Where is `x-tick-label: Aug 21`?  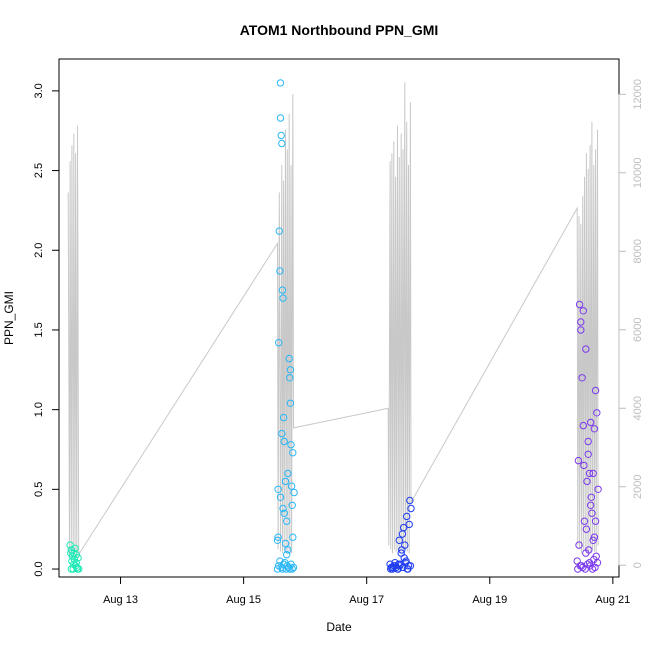 x-tick-label: Aug 21 is located at coordinates (612, 600).